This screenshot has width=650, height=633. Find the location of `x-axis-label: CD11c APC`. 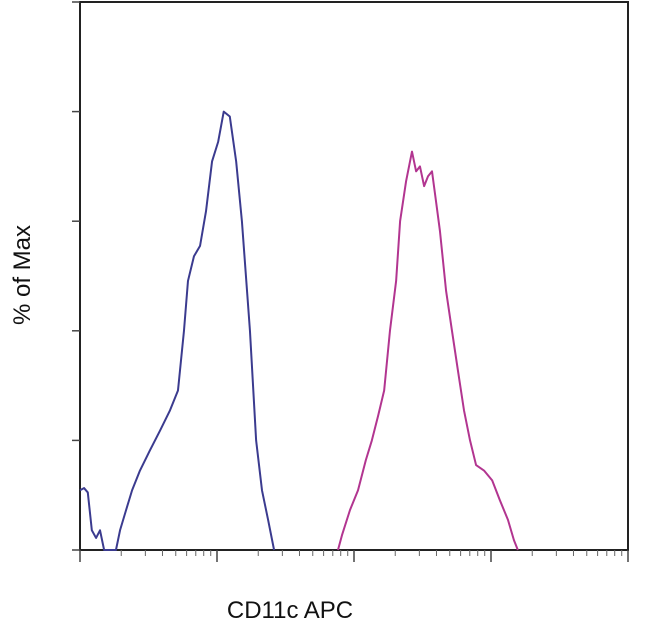

x-axis-label: CD11c APC is located at coordinates (290, 610).